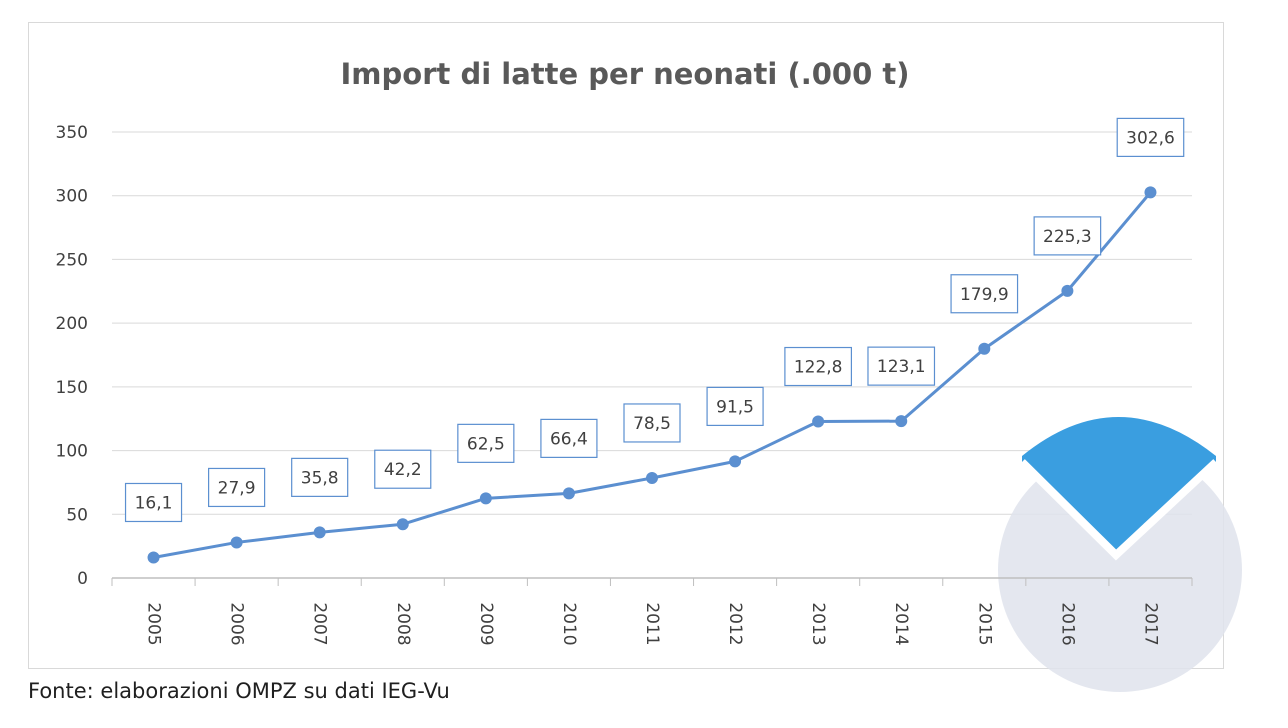 The image size is (1288, 728). Describe the element at coordinates (82, 579) in the screenshot. I see `y-tick-label: 0` at that location.